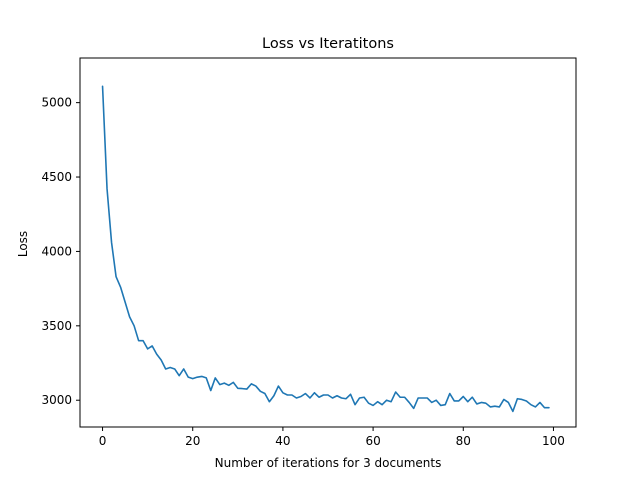 The height and width of the screenshot is (480, 640). Describe the element at coordinates (372, 441) in the screenshot. I see `x-tick-label: 60` at that location.